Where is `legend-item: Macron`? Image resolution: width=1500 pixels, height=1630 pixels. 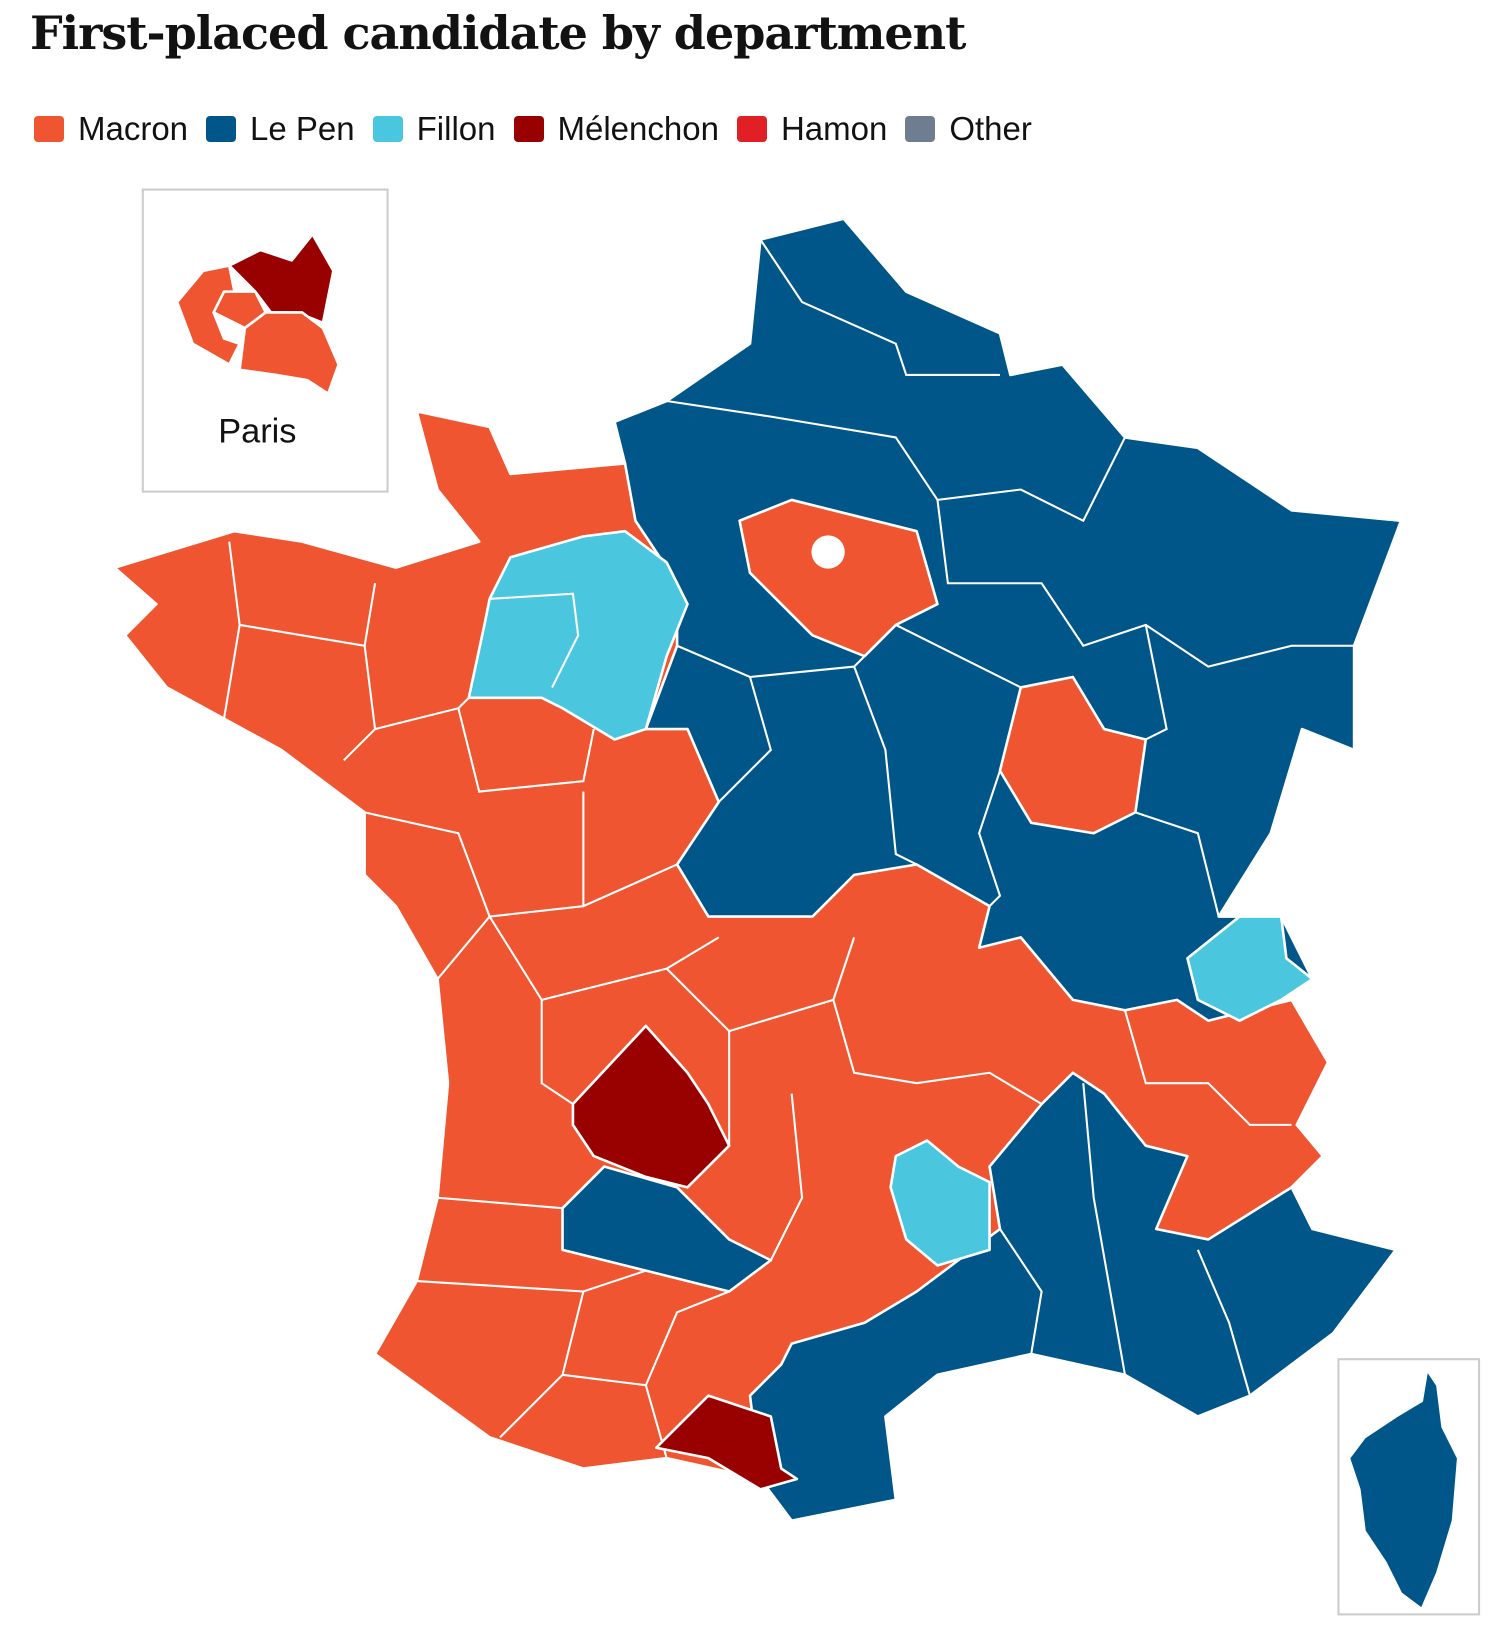 legend-item: Macron is located at coordinates (111, 129).